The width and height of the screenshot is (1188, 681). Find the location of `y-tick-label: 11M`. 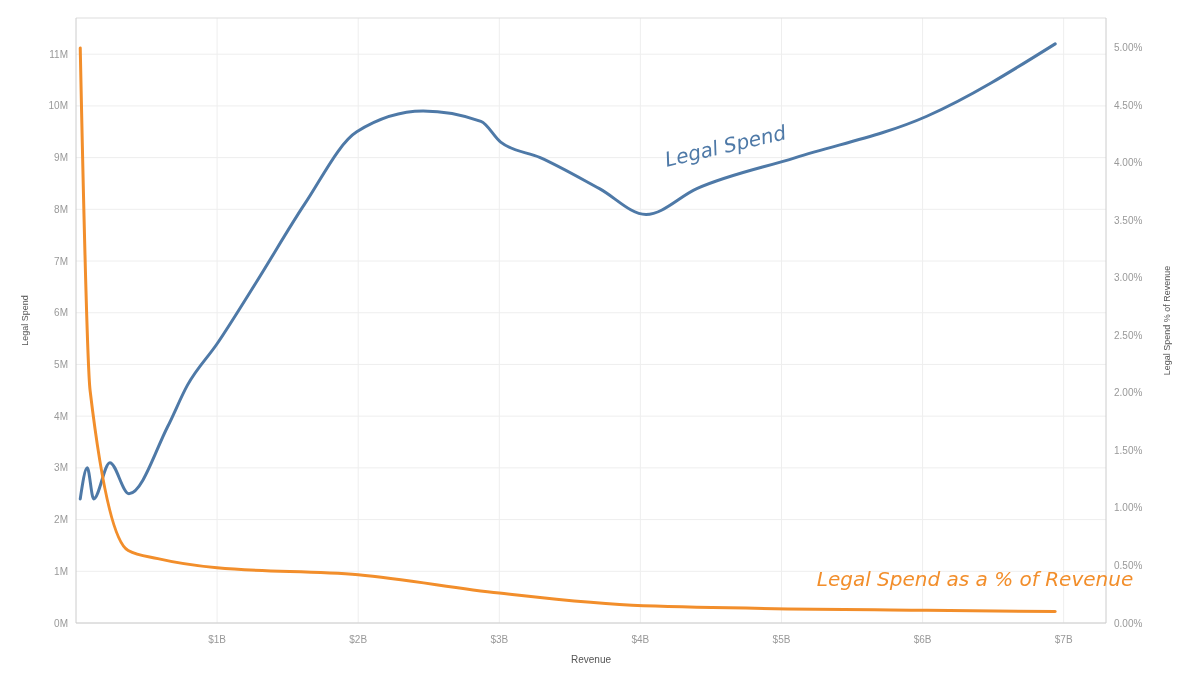

y-tick-label: 11M is located at coordinates (58, 54).